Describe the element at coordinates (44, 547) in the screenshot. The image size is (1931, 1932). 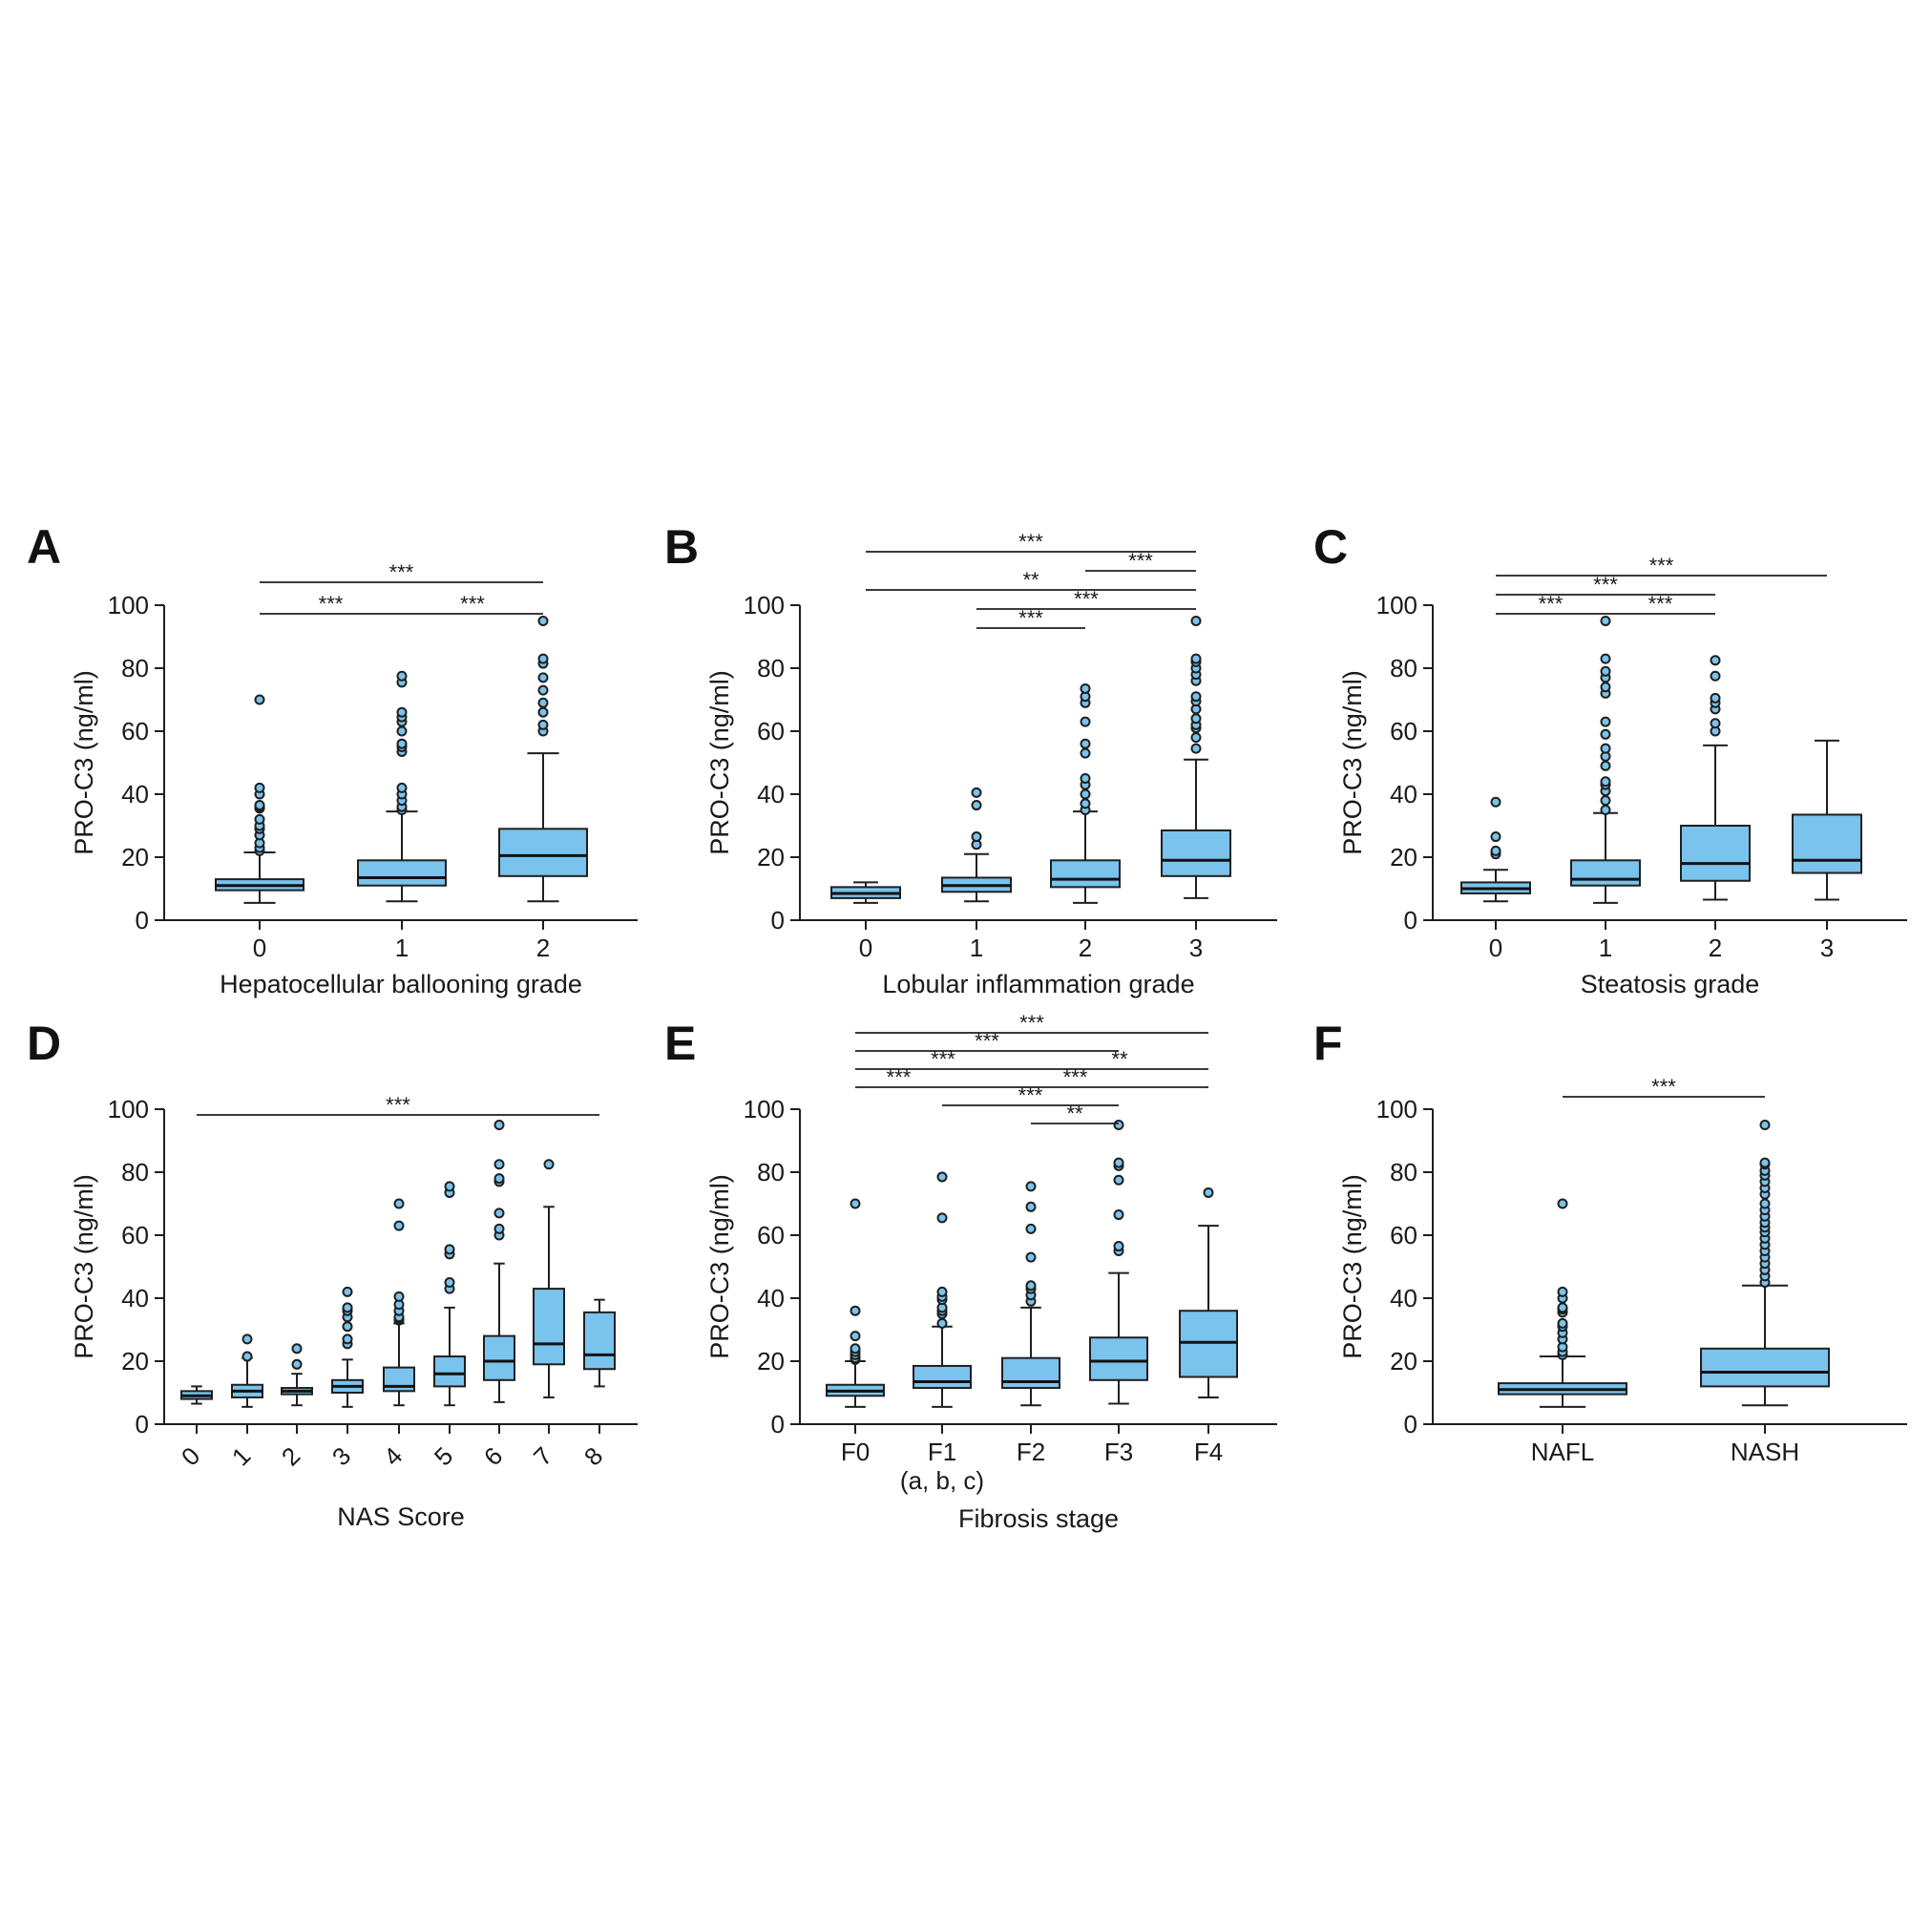
I see `panel-letter: A` at that location.